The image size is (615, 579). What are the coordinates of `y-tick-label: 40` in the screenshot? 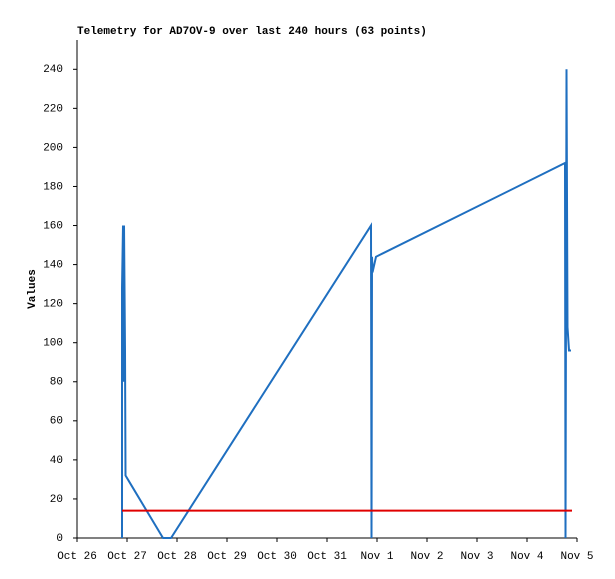 It's located at (56, 461).